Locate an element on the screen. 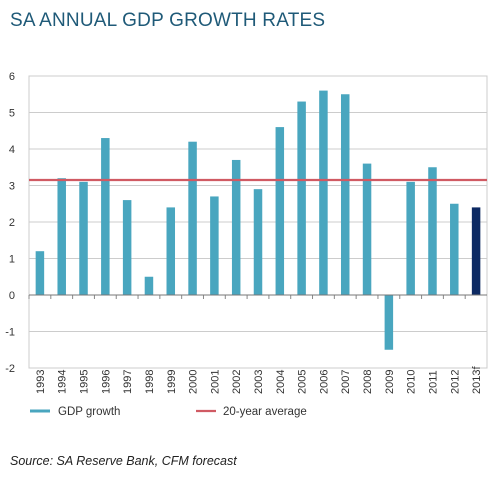  x-tick-label: 1995 is located at coordinates (85, 382).